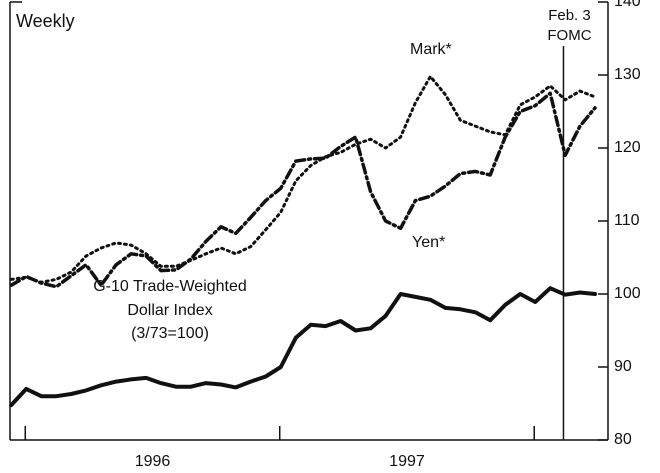 This screenshot has width=660, height=473. Describe the element at coordinates (627, 220) in the screenshot. I see `y-tick-label: 110` at that location.